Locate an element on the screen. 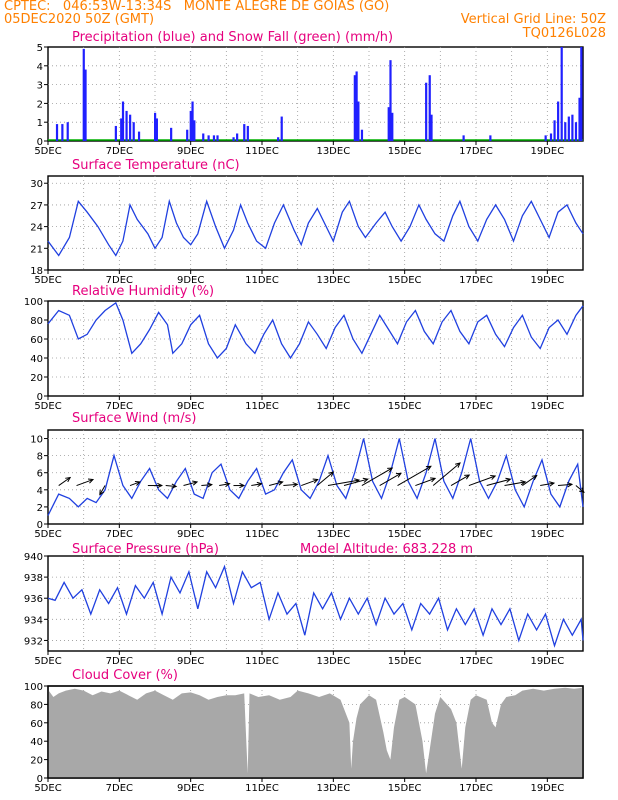  y-tick-label: 3 is located at coordinates (40, 86).